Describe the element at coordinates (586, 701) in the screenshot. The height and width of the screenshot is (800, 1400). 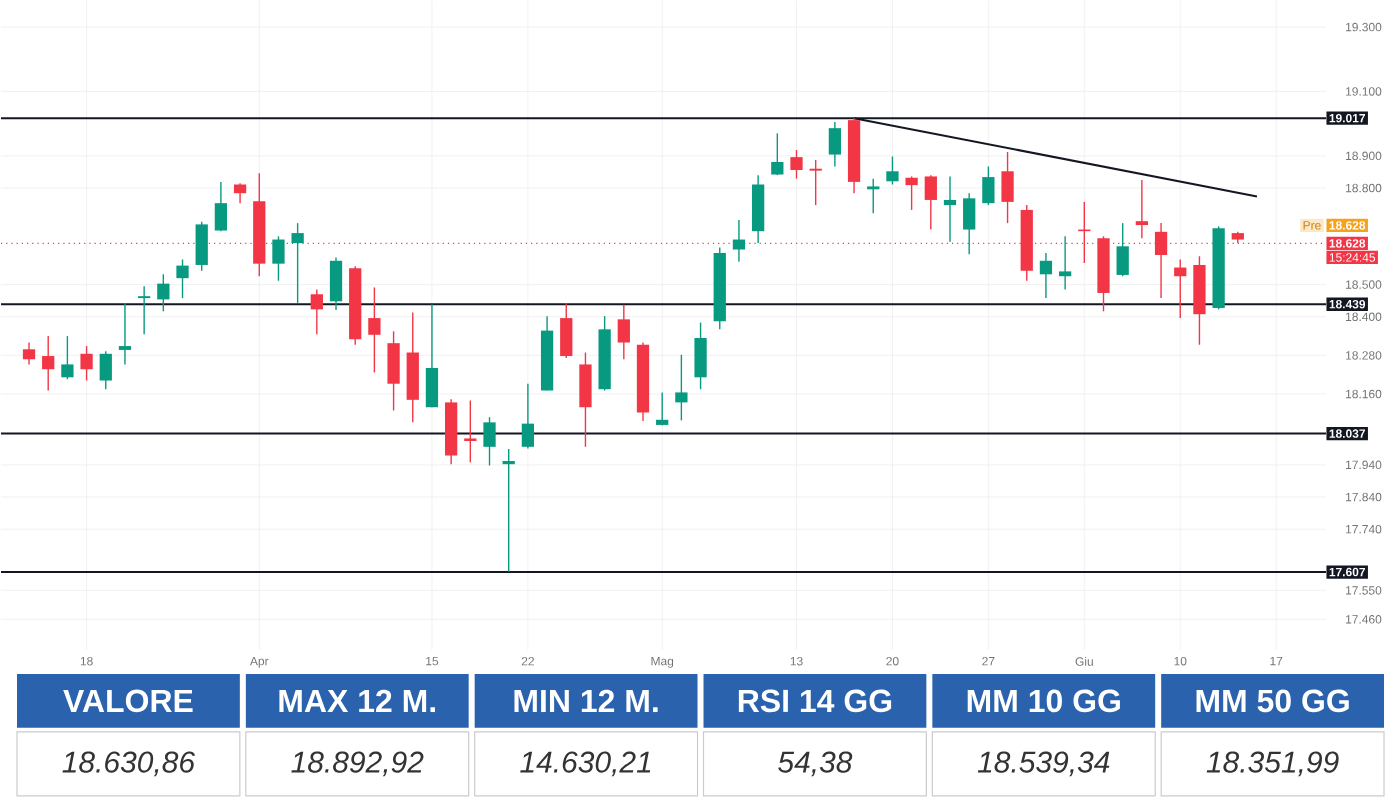
I see `text: MIN 12 M.` at that location.